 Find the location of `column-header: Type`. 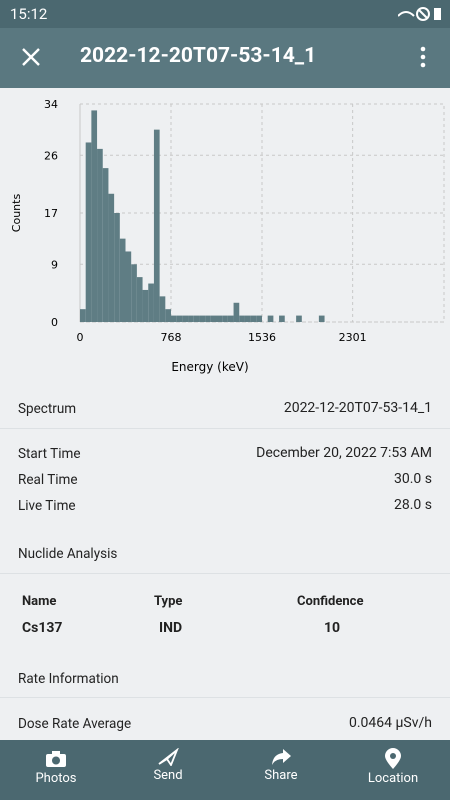

column-header: Type is located at coordinates (168, 601).